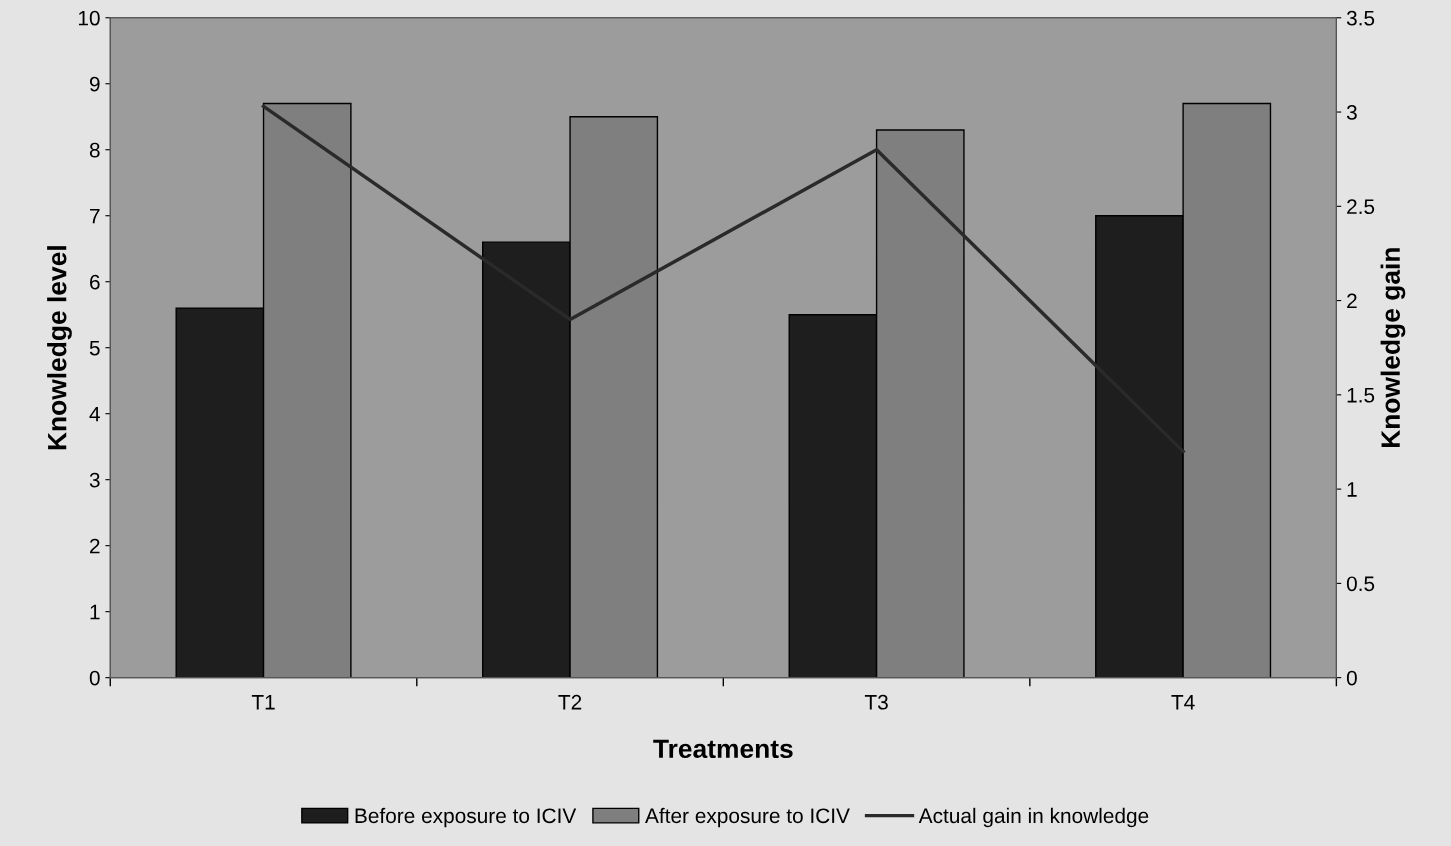 The width and height of the screenshot is (1451, 846). Describe the element at coordinates (723, 749) in the screenshot. I see `x-axis-title: Treatments` at that location.